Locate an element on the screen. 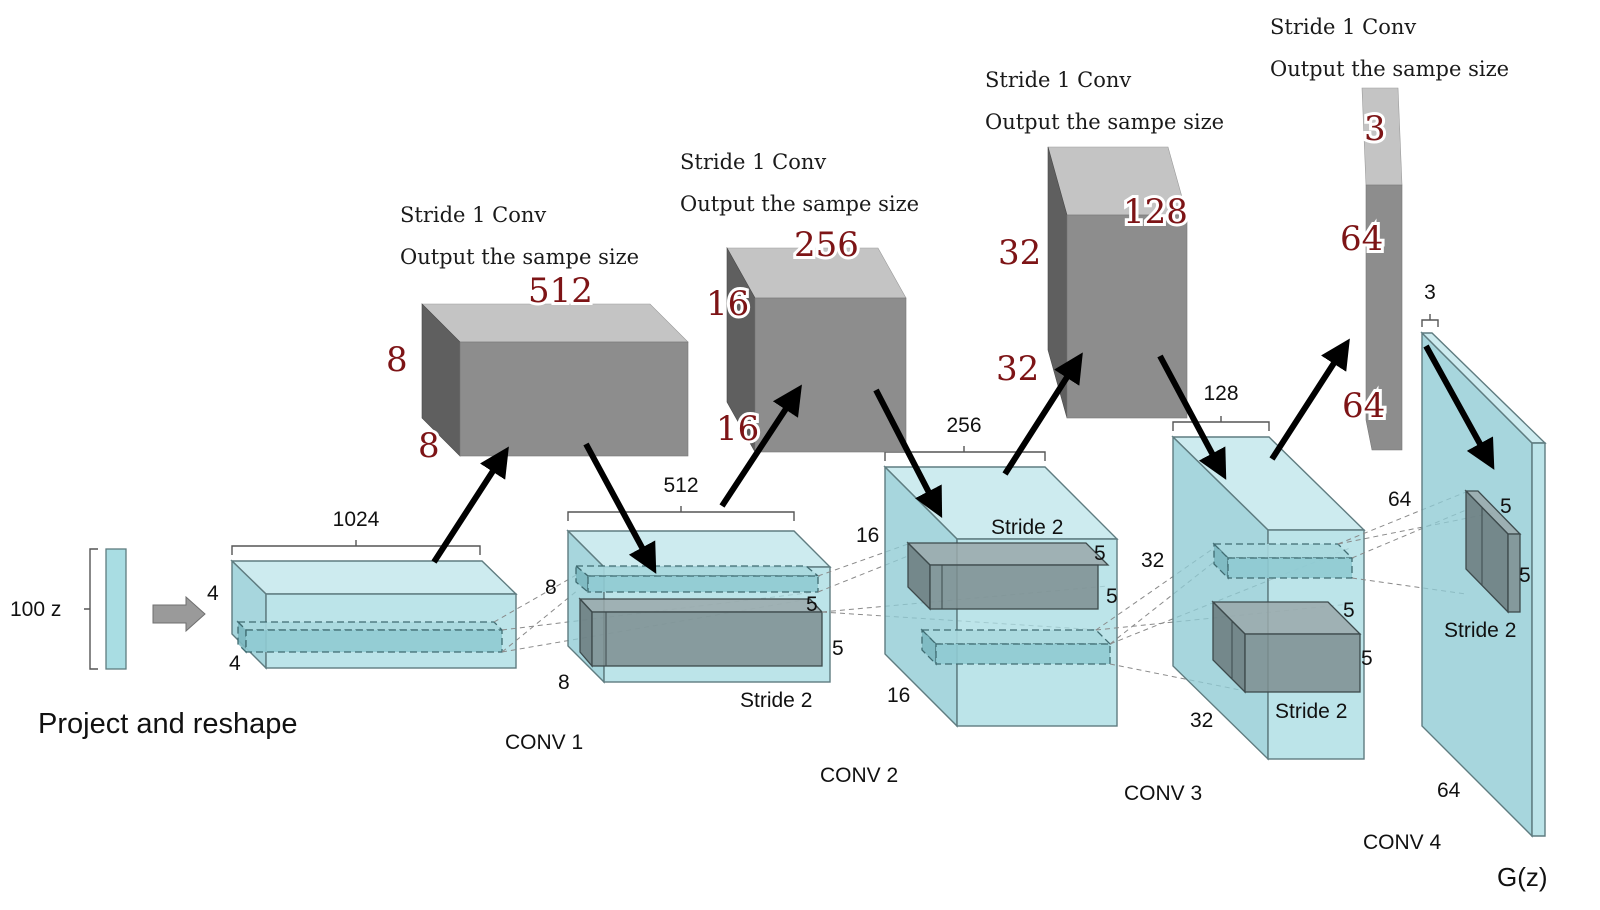 The image size is (1600, 910). conv3-kernel-w-label: 5 is located at coordinates (1367, 658).